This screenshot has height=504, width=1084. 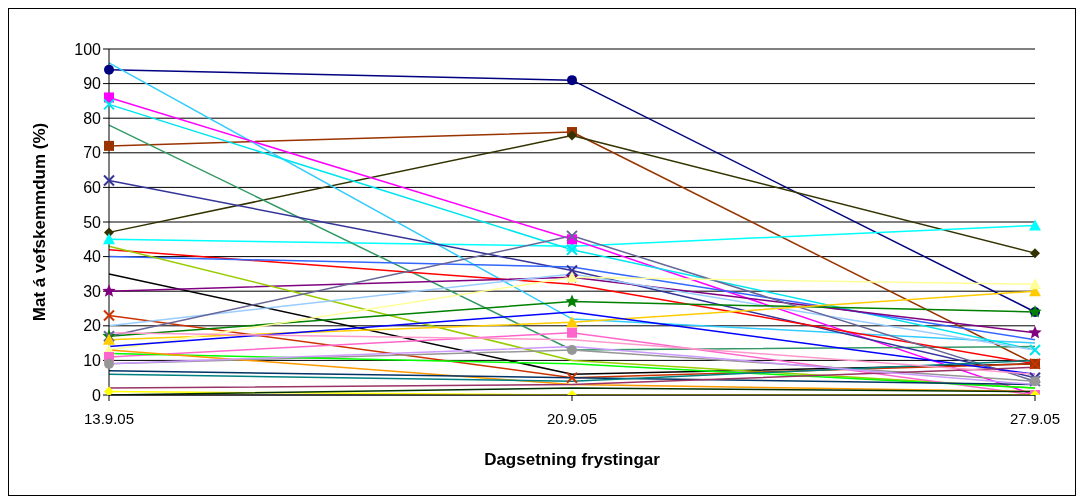 What do you see at coordinates (1035, 418) in the screenshot?
I see `x-tick-label: 27.9.05` at bounding box center [1035, 418].